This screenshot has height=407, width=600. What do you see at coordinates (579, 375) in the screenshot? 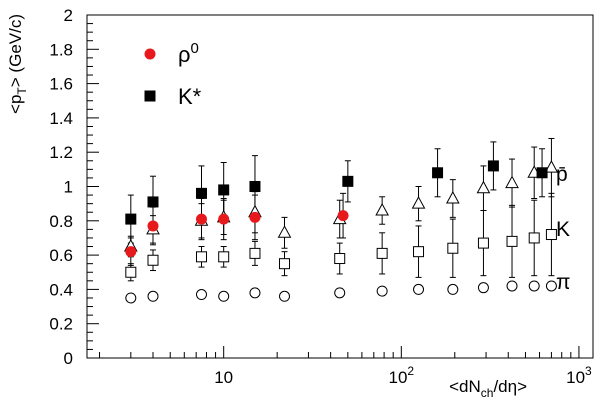
I see `x-tick-label: 10³` at bounding box center [579, 375].